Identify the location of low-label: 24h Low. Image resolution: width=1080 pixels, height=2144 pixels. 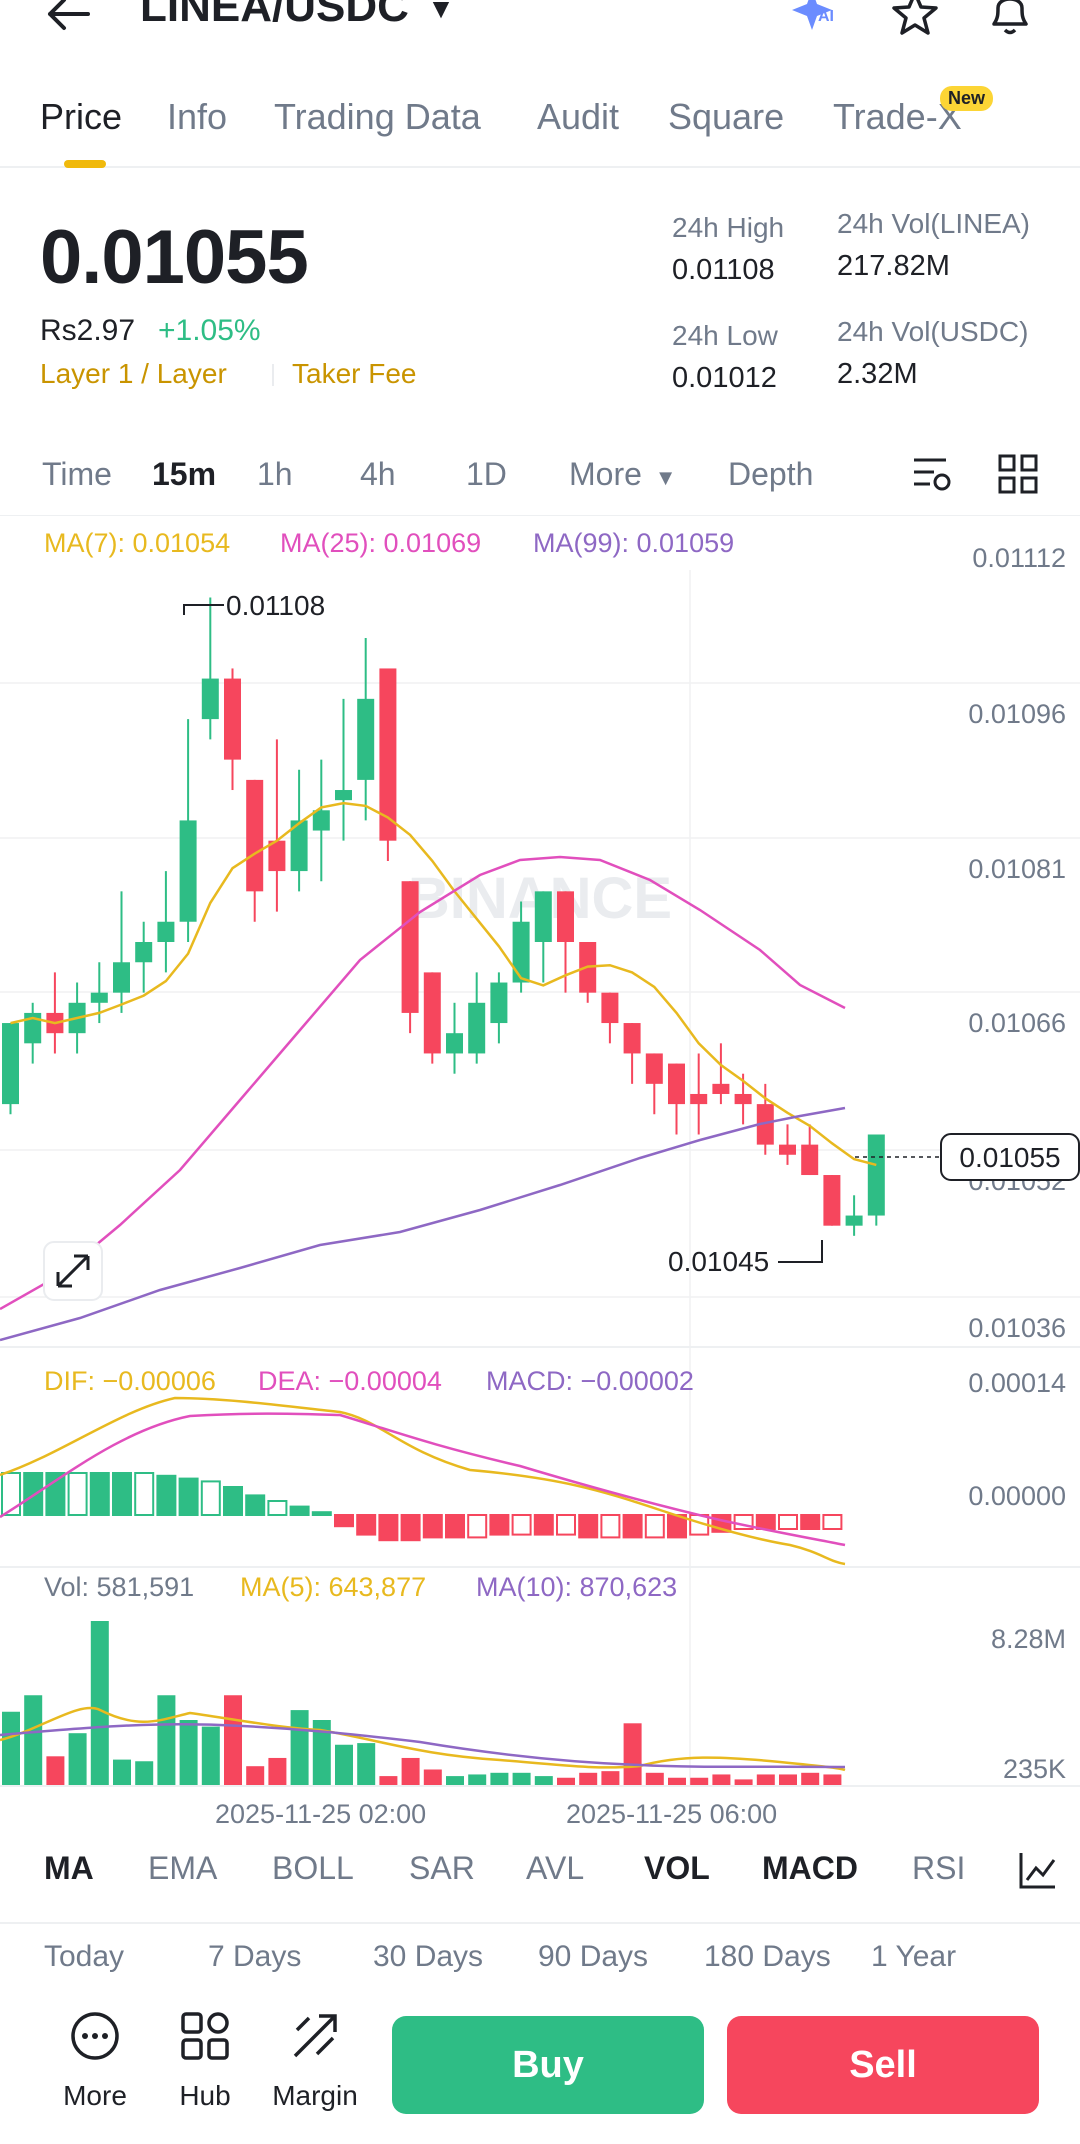
(725, 335).